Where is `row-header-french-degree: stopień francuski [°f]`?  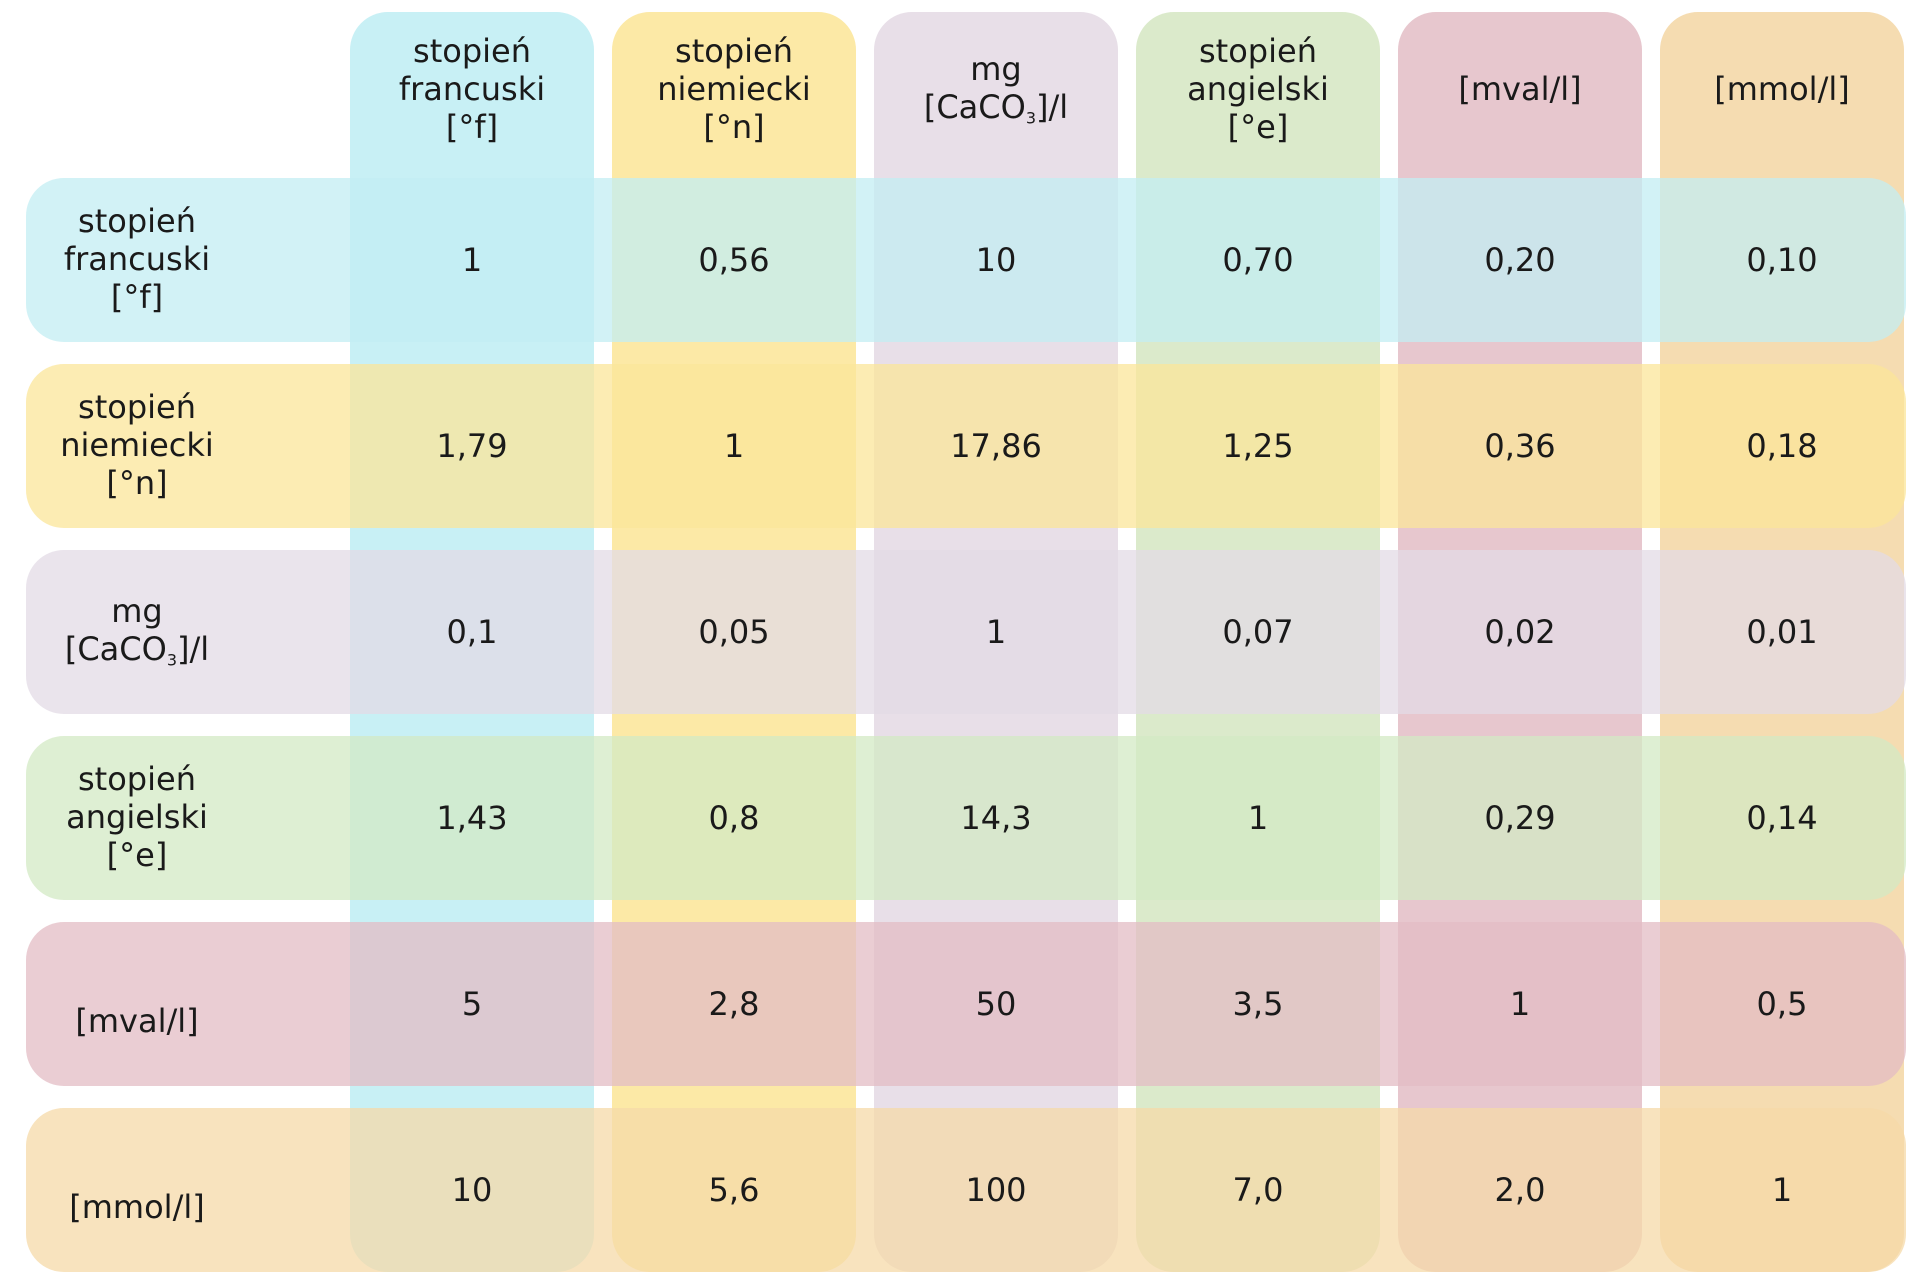
row-header-french-degree: stopień francuski [°f] is located at coordinates (137, 260).